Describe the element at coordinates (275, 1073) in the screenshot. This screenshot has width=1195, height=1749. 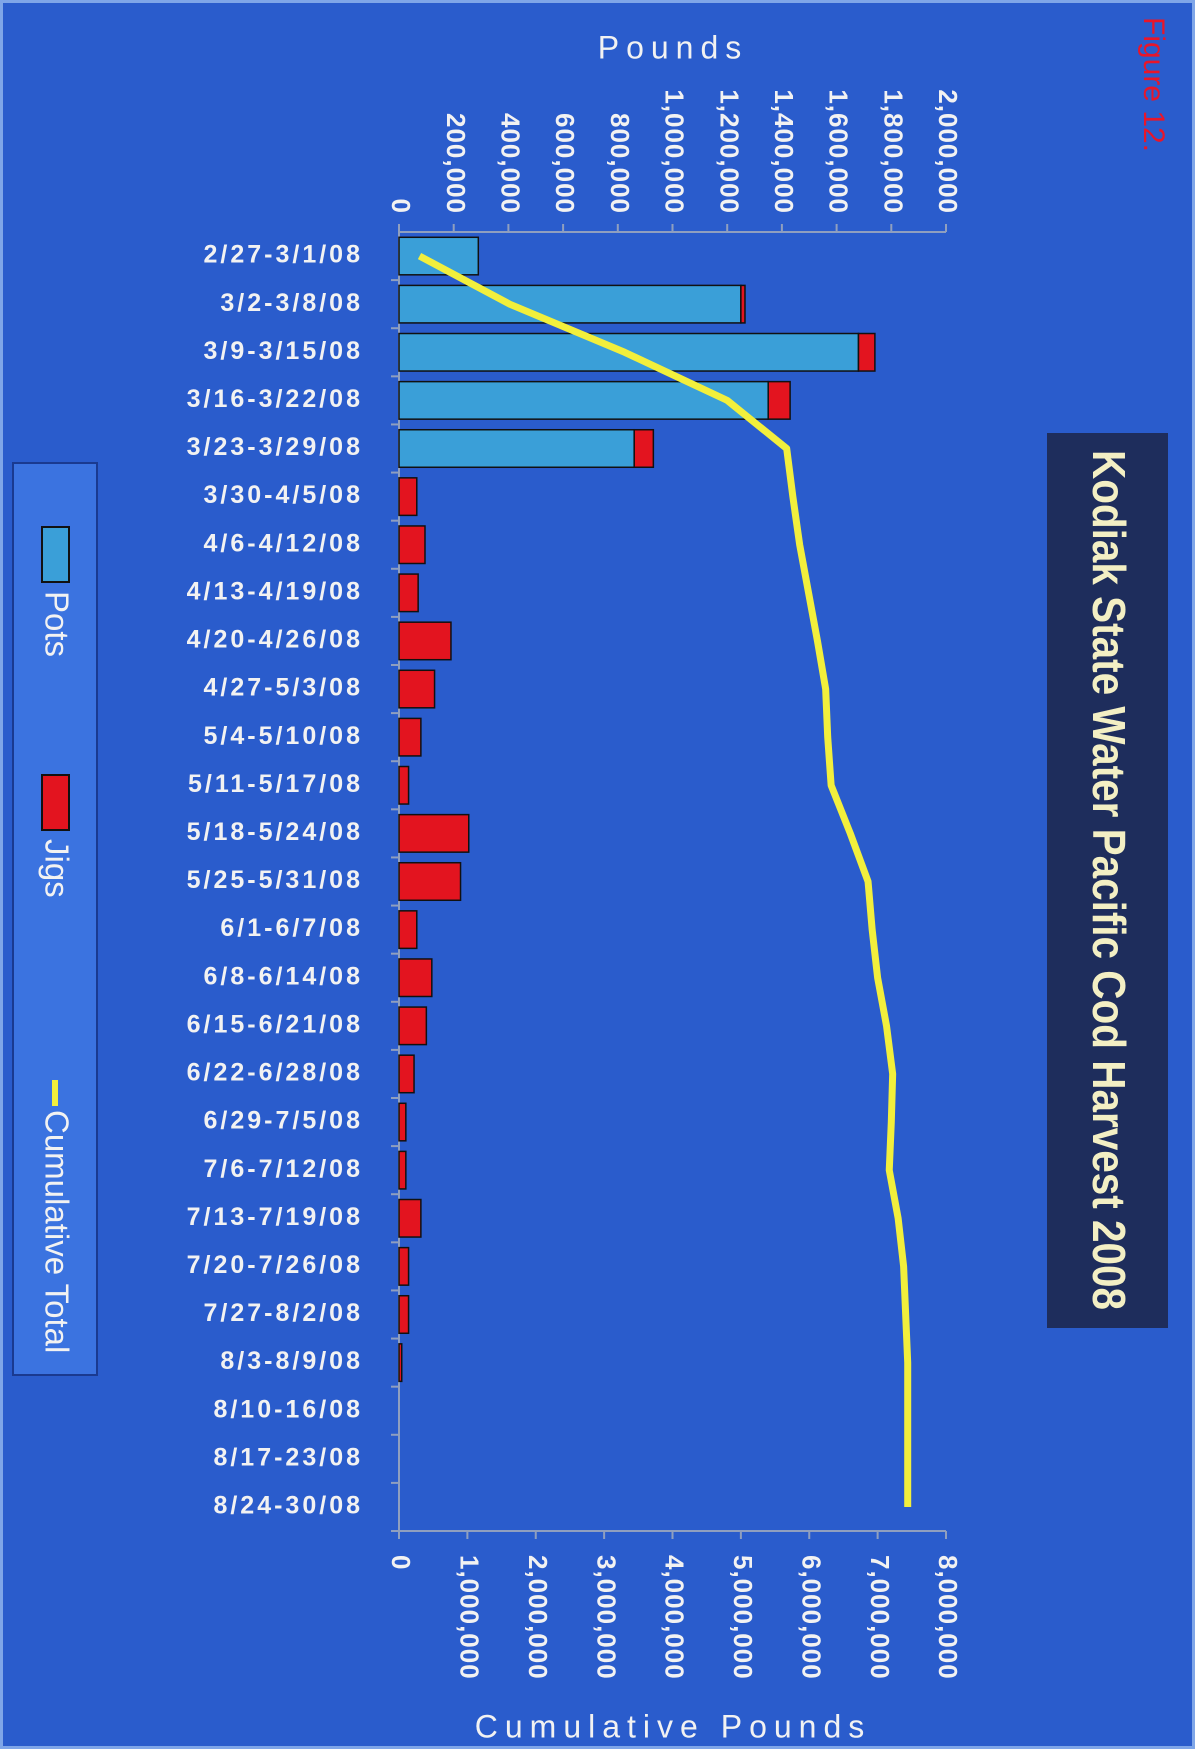
I see `x-tick-label: 6/22-6/28/08` at that location.